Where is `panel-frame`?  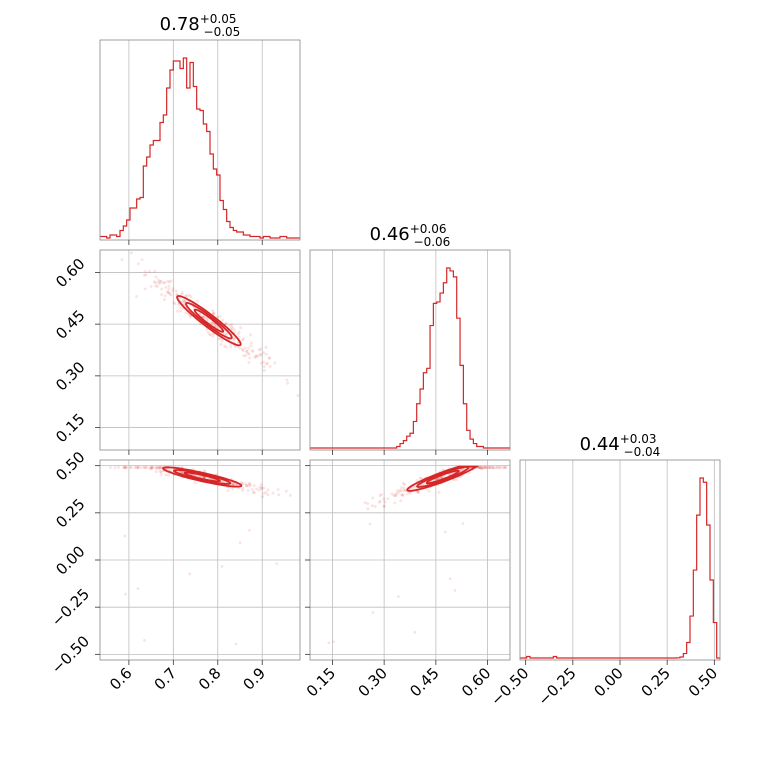
panel-frame is located at coordinates (410, 350).